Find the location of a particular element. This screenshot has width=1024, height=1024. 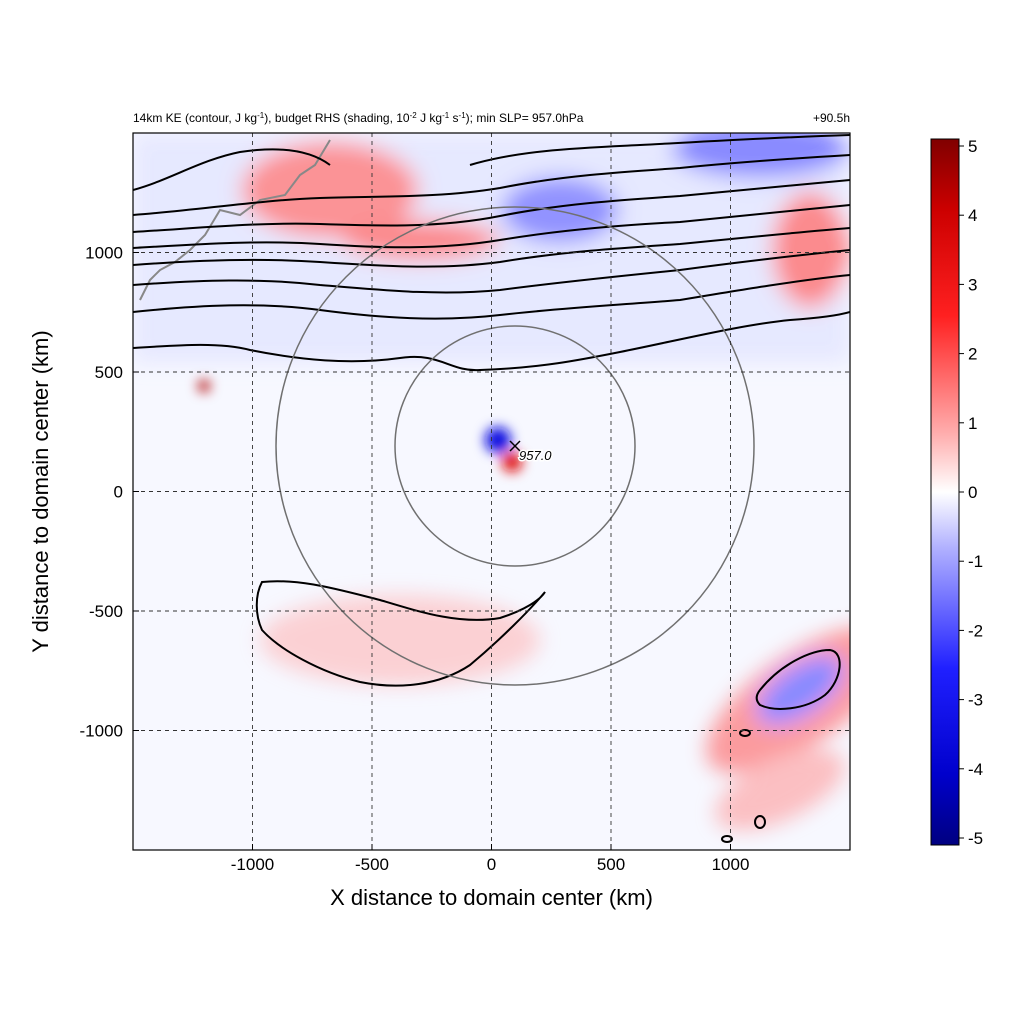

x-tick-label: -500 is located at coordinates (372, 864).